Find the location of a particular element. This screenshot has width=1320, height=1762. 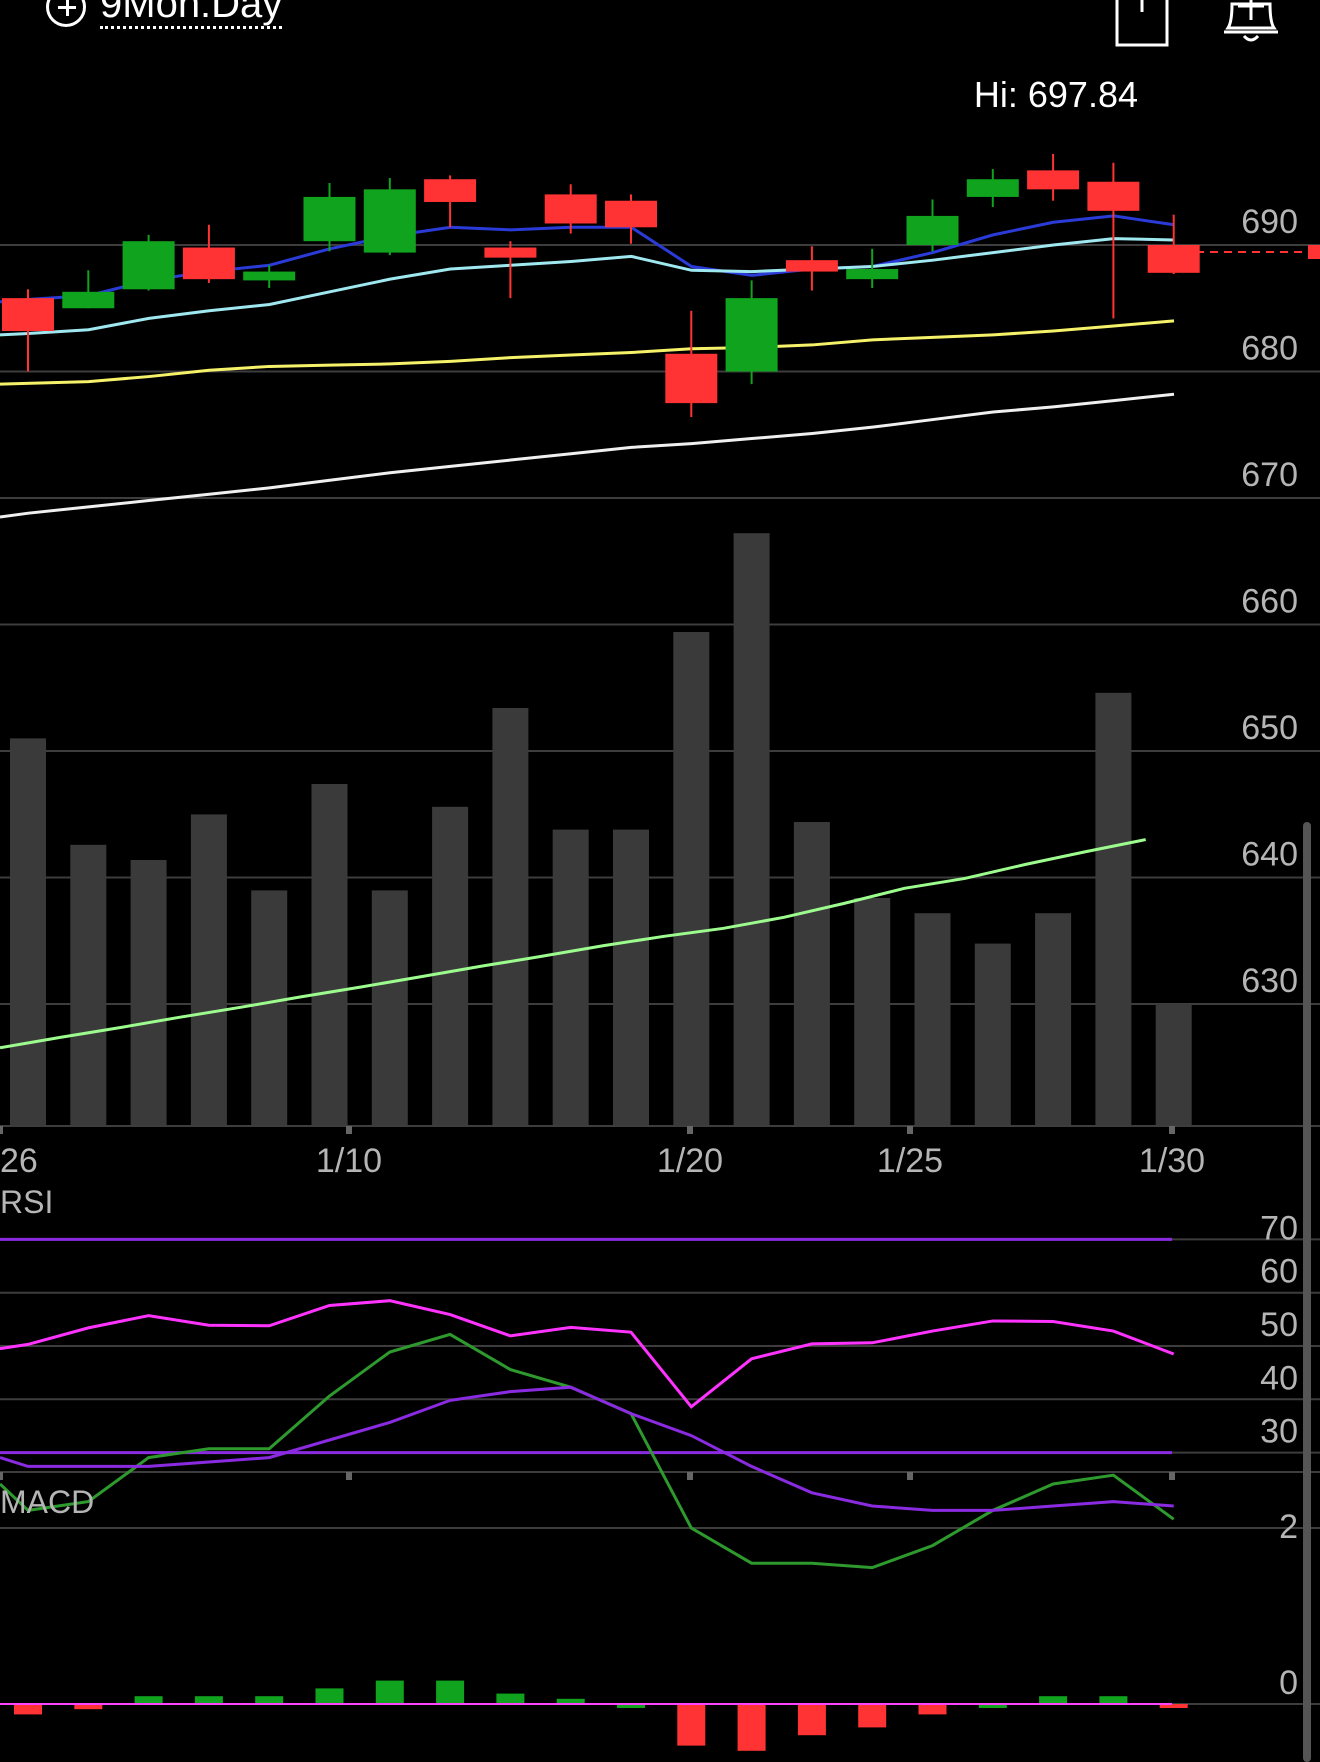

rsi-tick-label: 50 is located at coordinates (1279, 1325).